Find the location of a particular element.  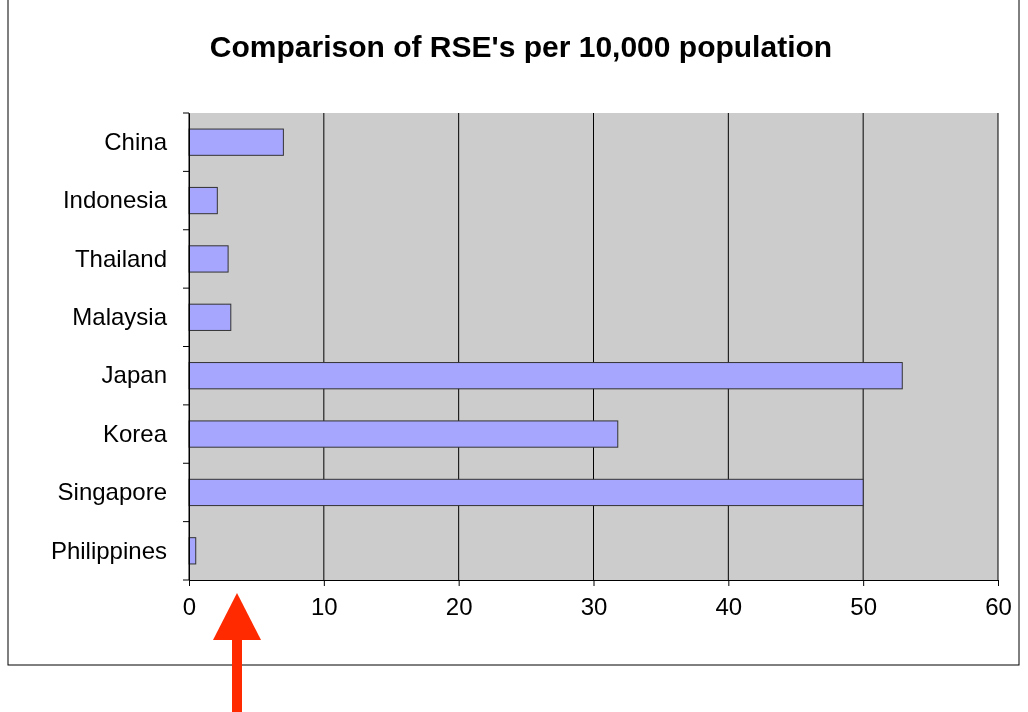

y-tick-label: China is located at coordinates (136, 141).